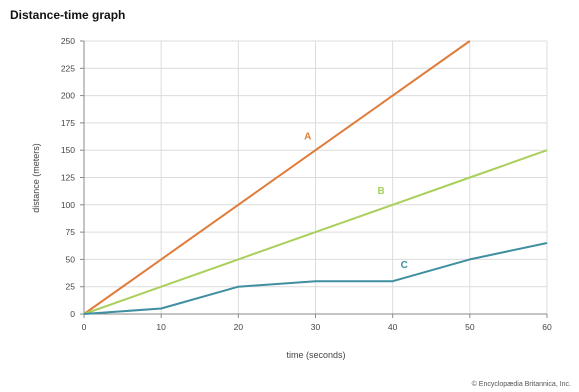 This screenshot has width=579, height=392. Describe the element at coordinates (161, 327) in the screenshot. I see `x-tick-label: 10` at that location.